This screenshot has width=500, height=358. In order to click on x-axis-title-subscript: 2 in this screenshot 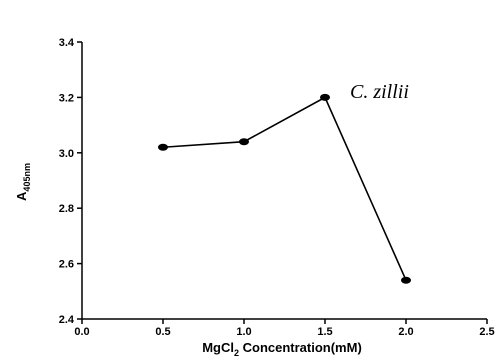, I will do `click(236, 353)`.